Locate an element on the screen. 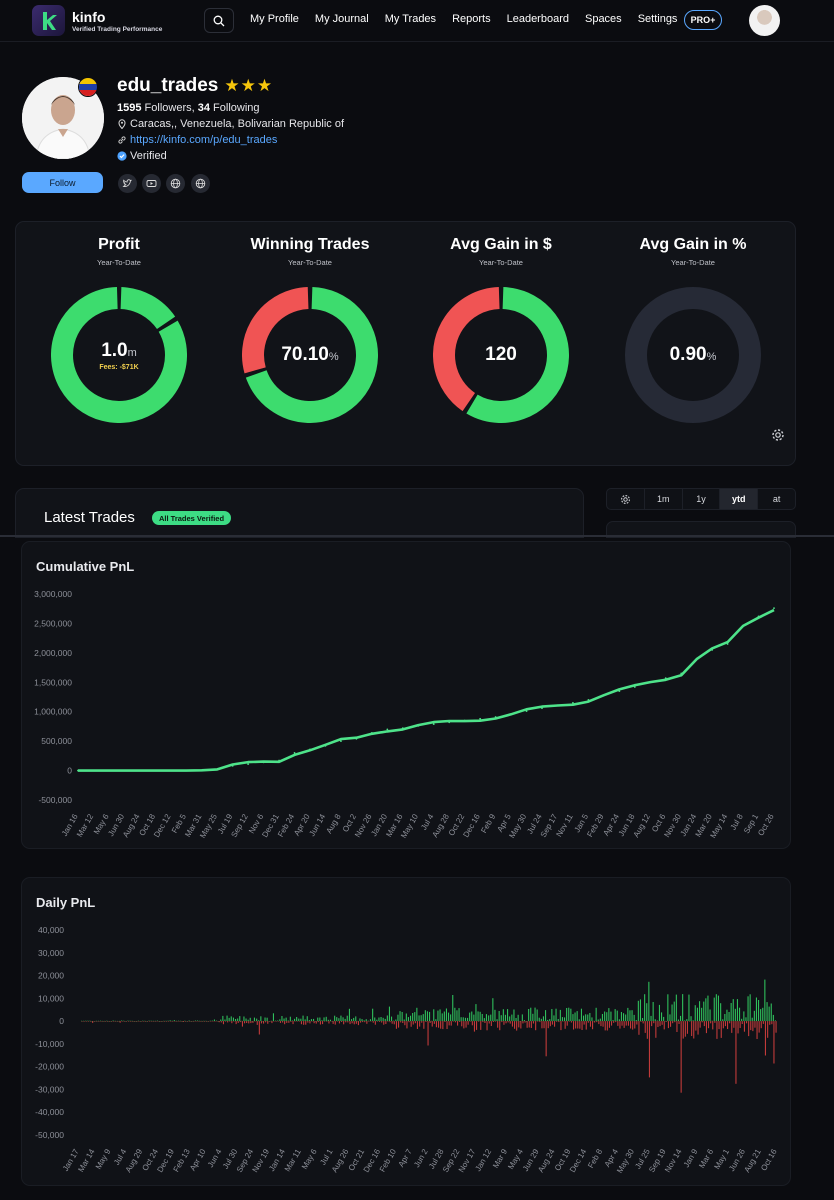 Image resolution: width=834 pixels, height=1200 pixels. rating-stars-icon: ★★★ is located at coordinates (249, 85).